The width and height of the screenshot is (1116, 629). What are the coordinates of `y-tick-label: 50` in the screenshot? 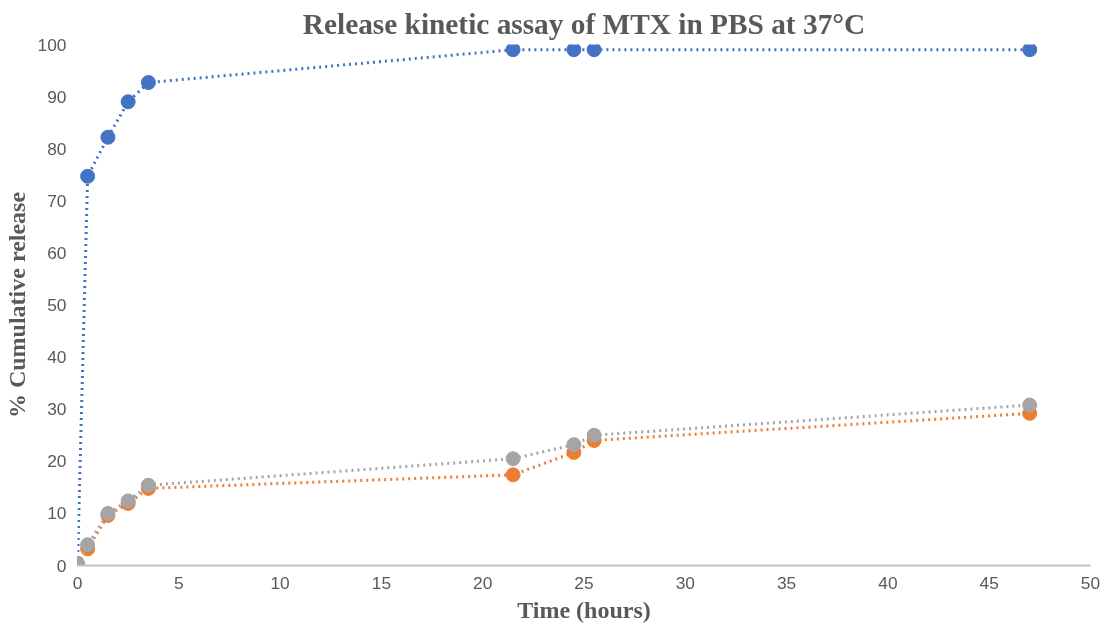 It's located at (57, 305).